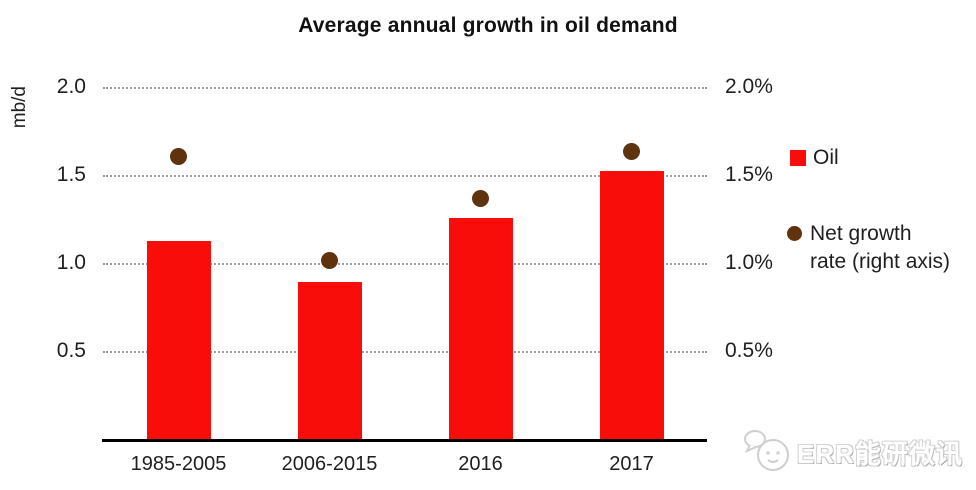 The image size is (976, 490). What do you see at coordinates (71, 86) in the screenshot?
I see `y-axis-left-tick-label: 2.0` at bounding box center [71, 86].